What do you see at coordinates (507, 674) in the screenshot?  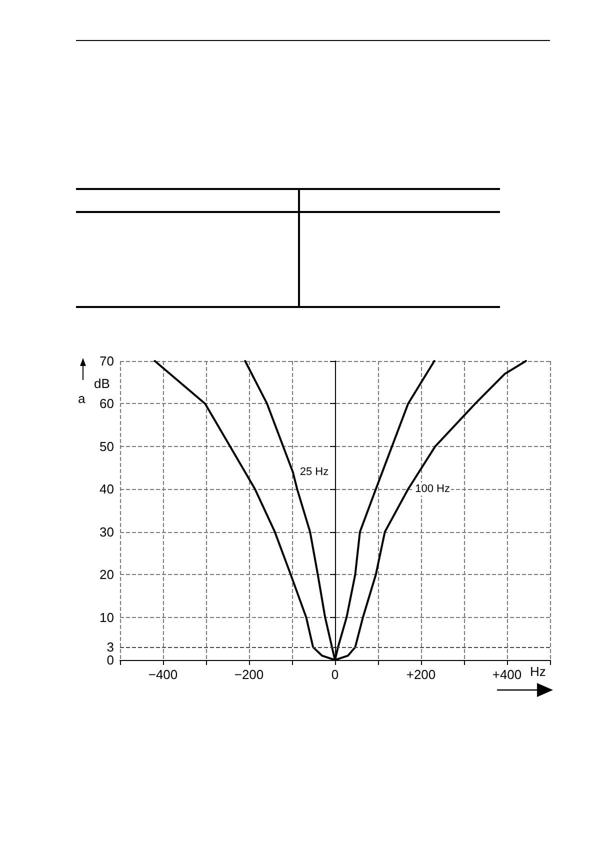 I see `x-tick-label: +400` at bounding box center [507, 674].